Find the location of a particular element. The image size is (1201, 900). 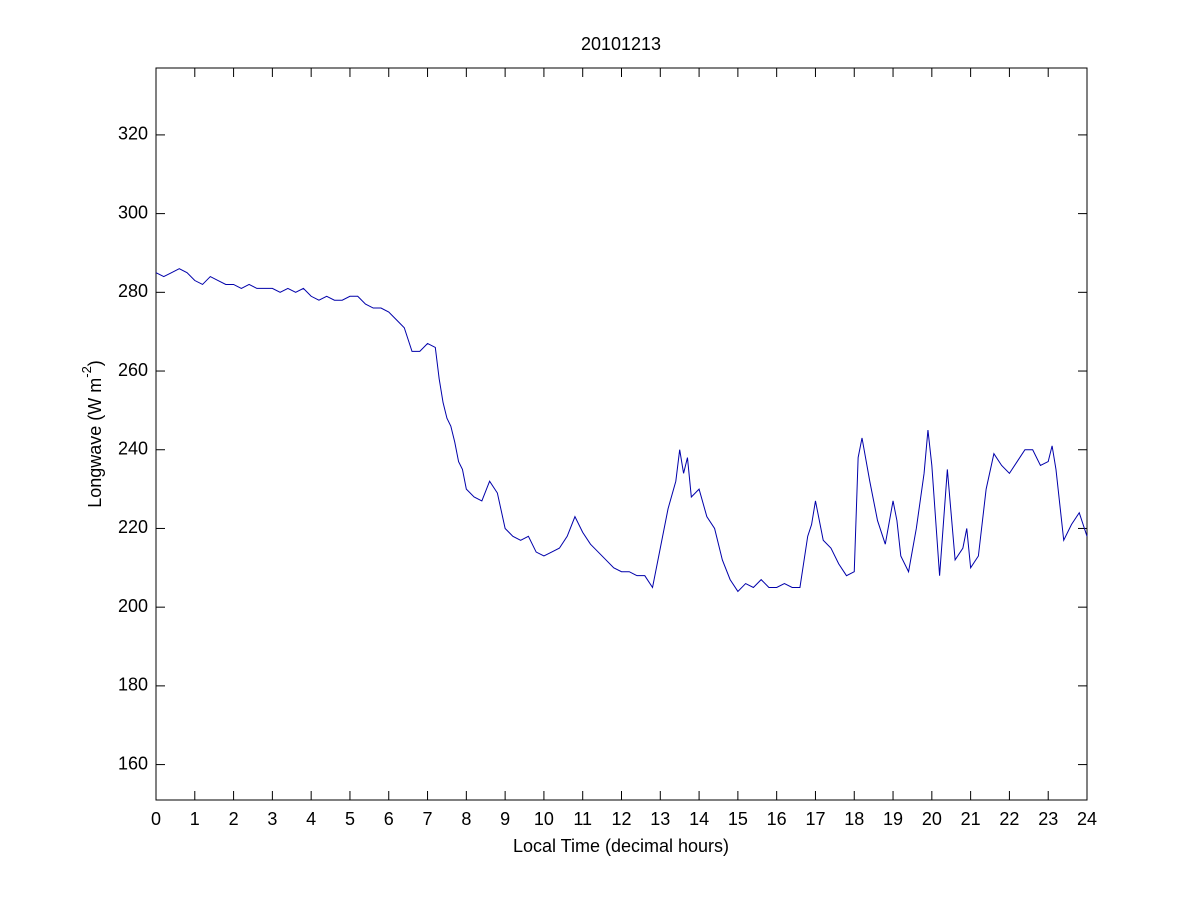

x-tick-label: 22 is located at coordinates (1009, 819).